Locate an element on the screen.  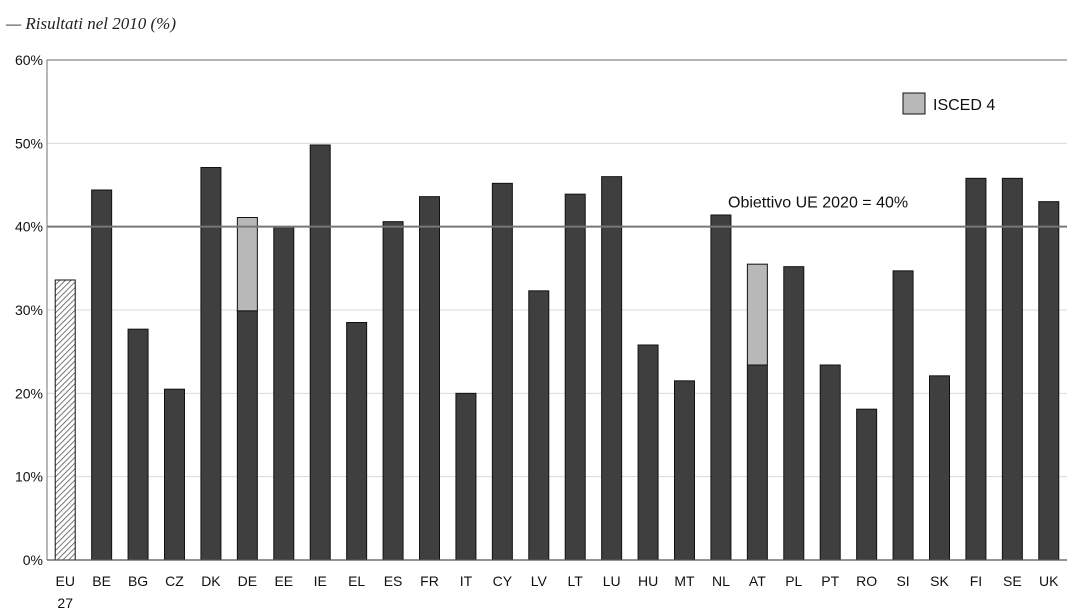
legend-label: ISCED 4 is located at coordinates (964, 105).